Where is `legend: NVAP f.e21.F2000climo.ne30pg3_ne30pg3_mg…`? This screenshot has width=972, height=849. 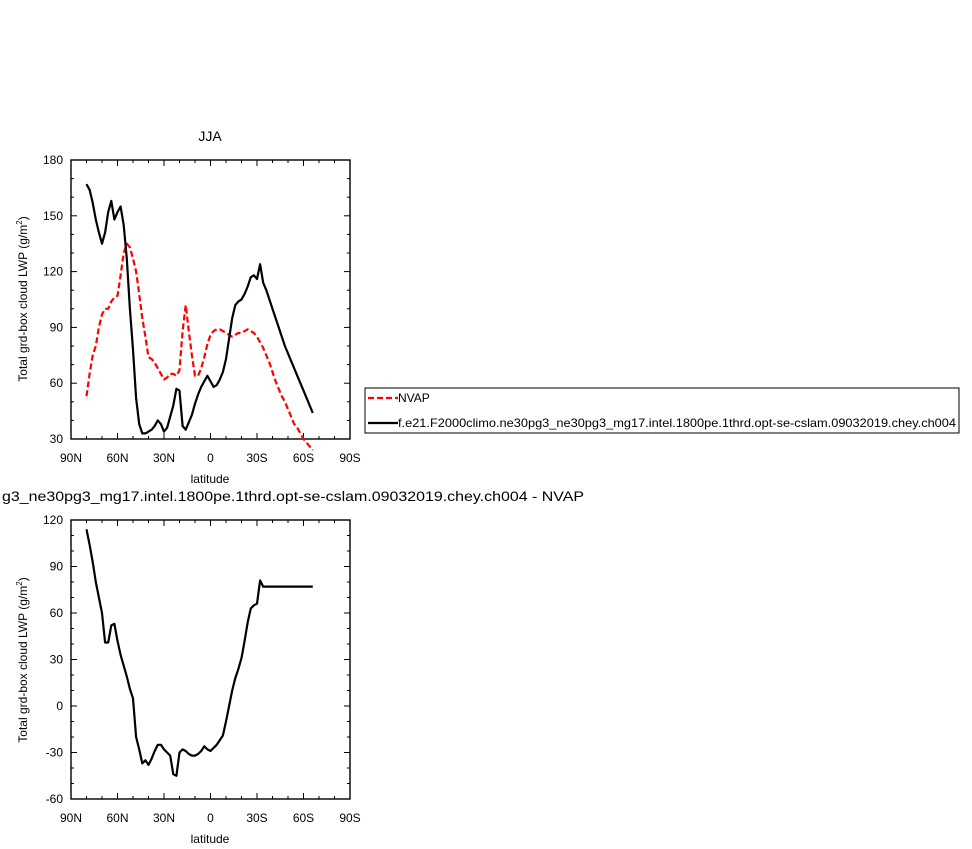 legend: NVAP f.e21.F2000climo.ne30pg3_ne30pg3_mg… is located at coordinates (662, 410).